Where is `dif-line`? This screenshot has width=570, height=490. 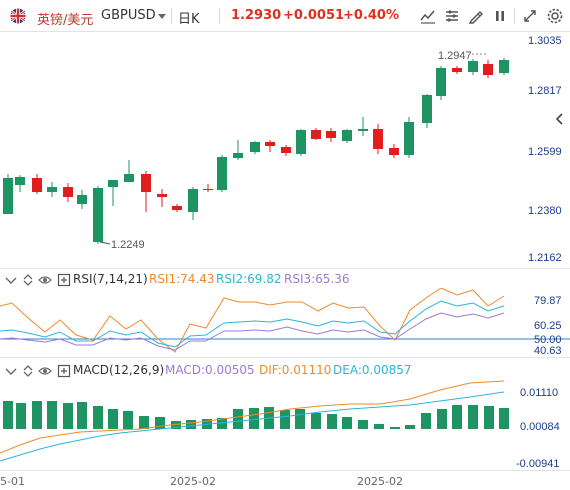
dif-line is located at coordinates (252, 417).